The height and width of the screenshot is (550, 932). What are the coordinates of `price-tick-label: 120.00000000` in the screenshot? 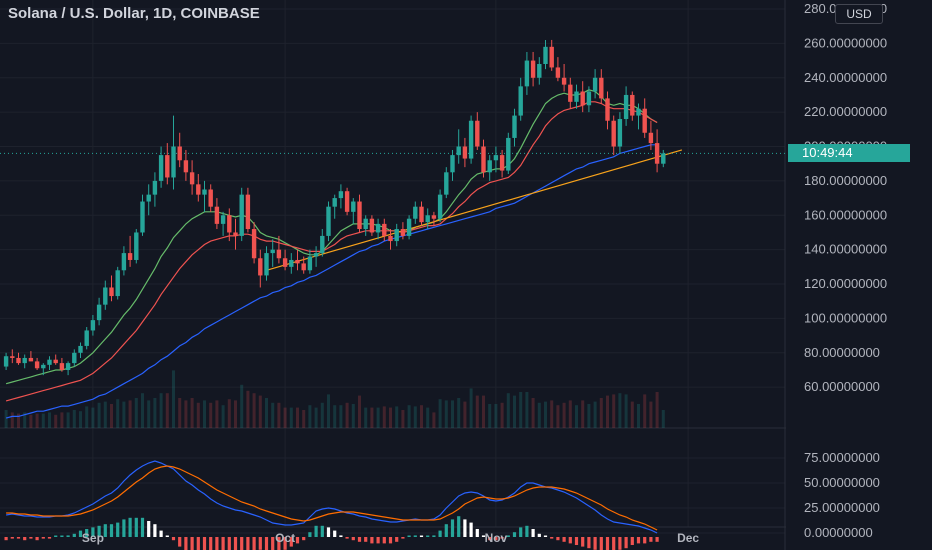 It's located at (845, 283).